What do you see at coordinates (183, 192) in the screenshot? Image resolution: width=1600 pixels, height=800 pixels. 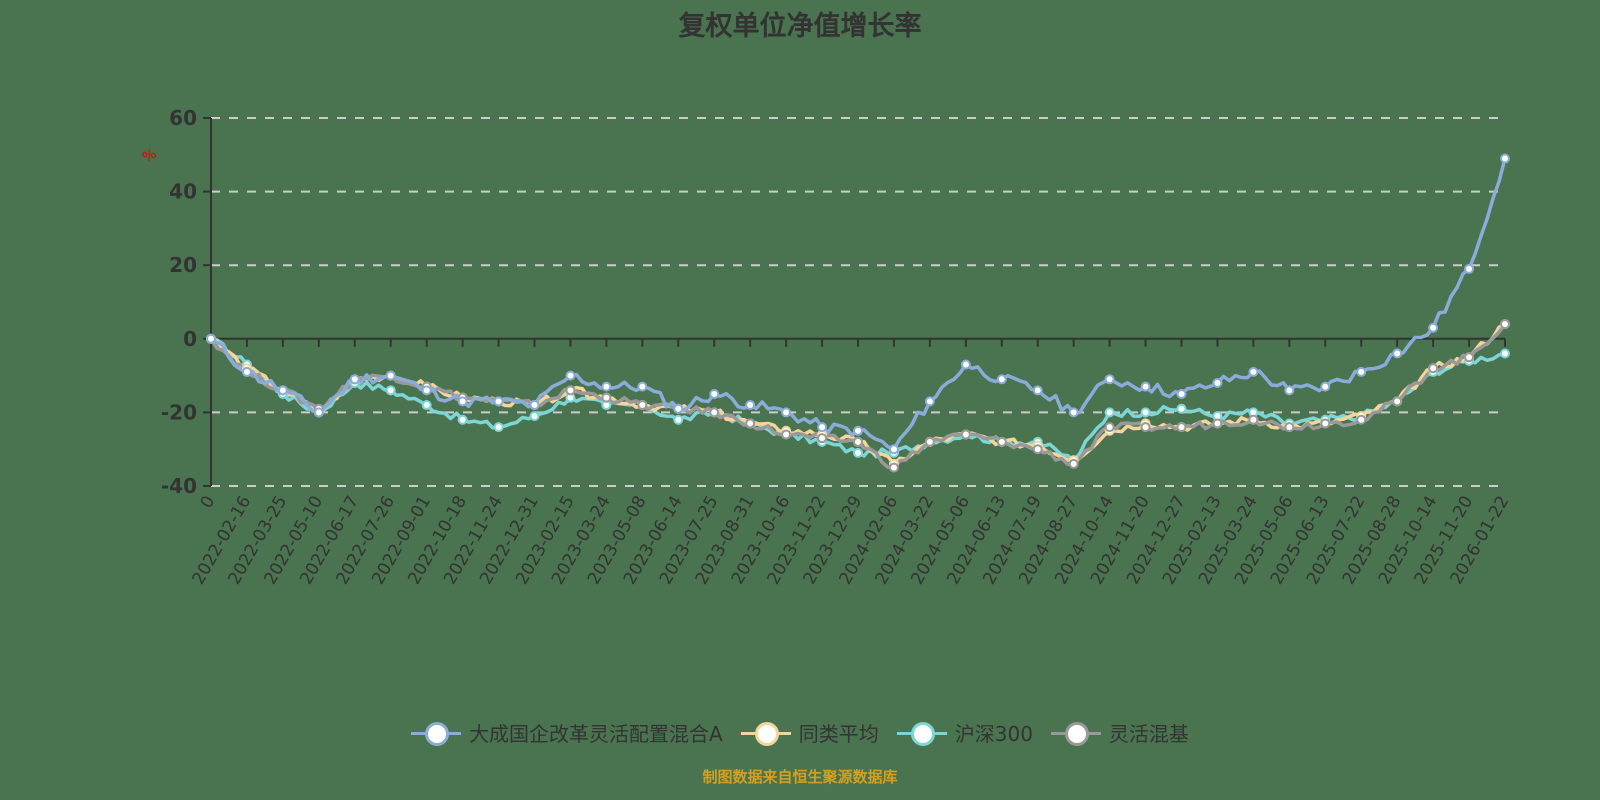 I see `y-tick-label: 40` at bounding box center [183, 192].